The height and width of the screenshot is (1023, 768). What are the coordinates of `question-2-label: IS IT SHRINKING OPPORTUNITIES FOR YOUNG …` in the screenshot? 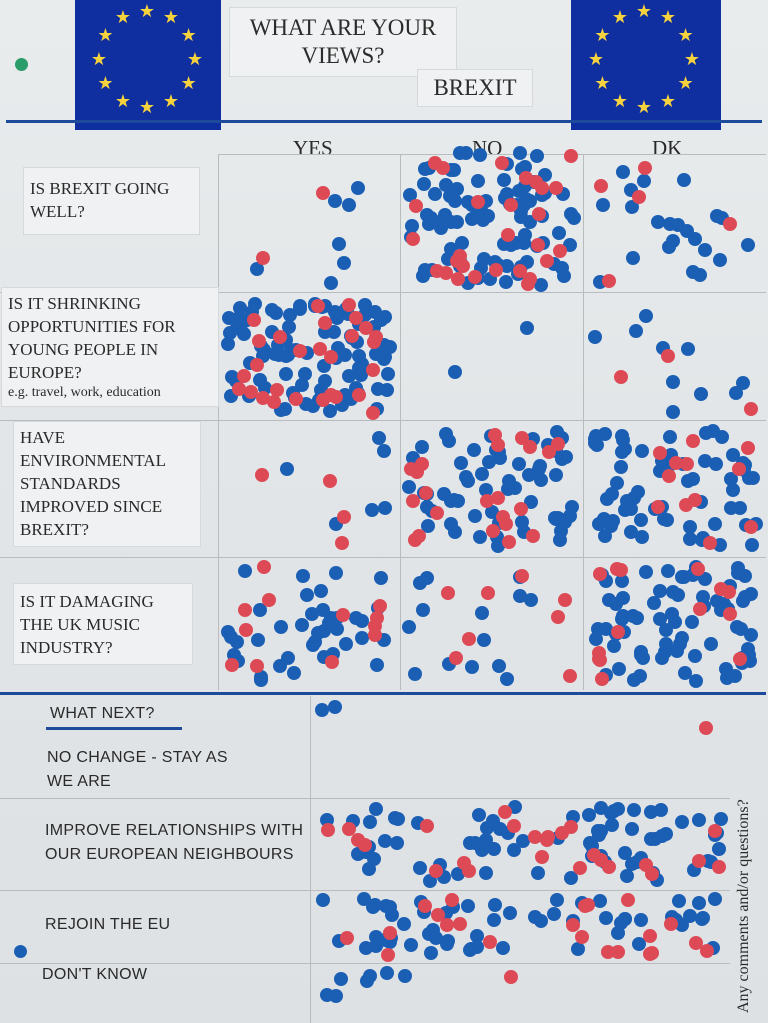 It's located at (92, 338).